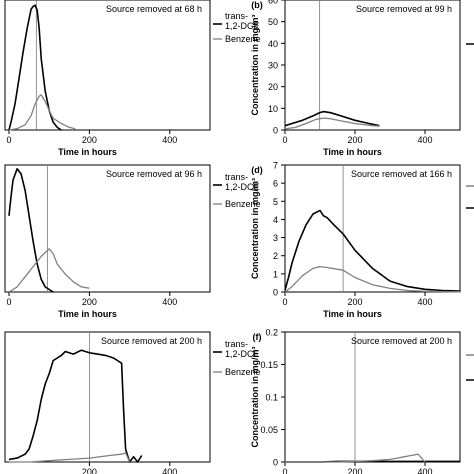 This screenshot has height=474, width=474. I want to click on y-tick-label: 5, so click(275, 202).